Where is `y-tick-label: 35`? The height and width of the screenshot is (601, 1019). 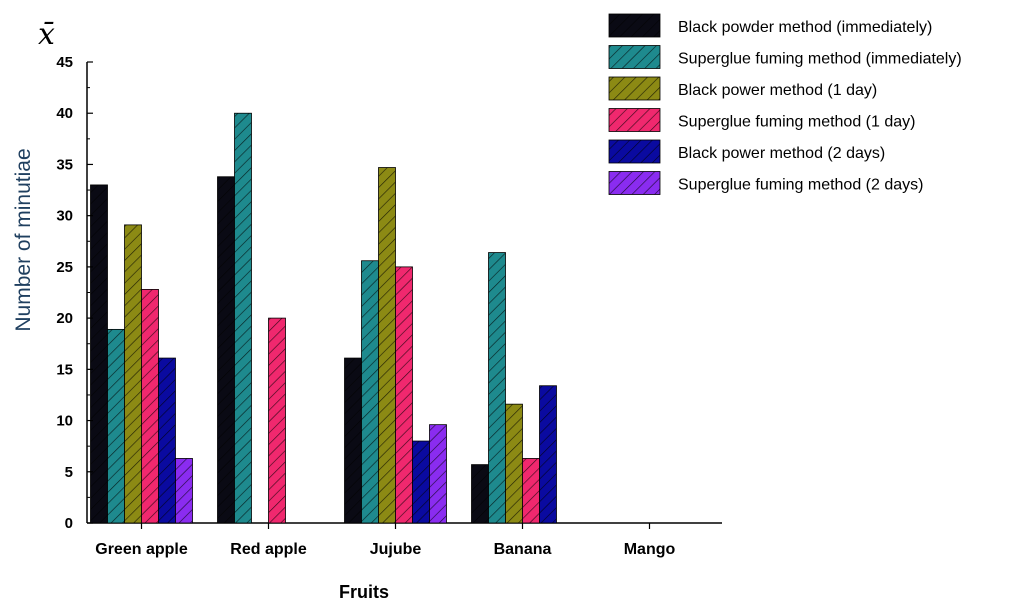
y-tick-label: 35 is located at coordinates (64, 164).